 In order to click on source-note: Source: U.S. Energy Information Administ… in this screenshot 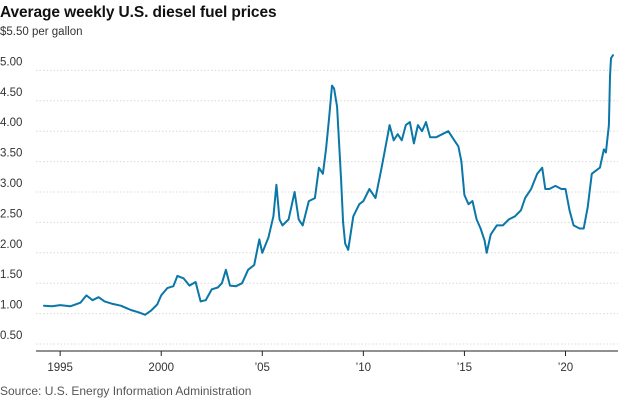, I will do `click(126, 391)`.